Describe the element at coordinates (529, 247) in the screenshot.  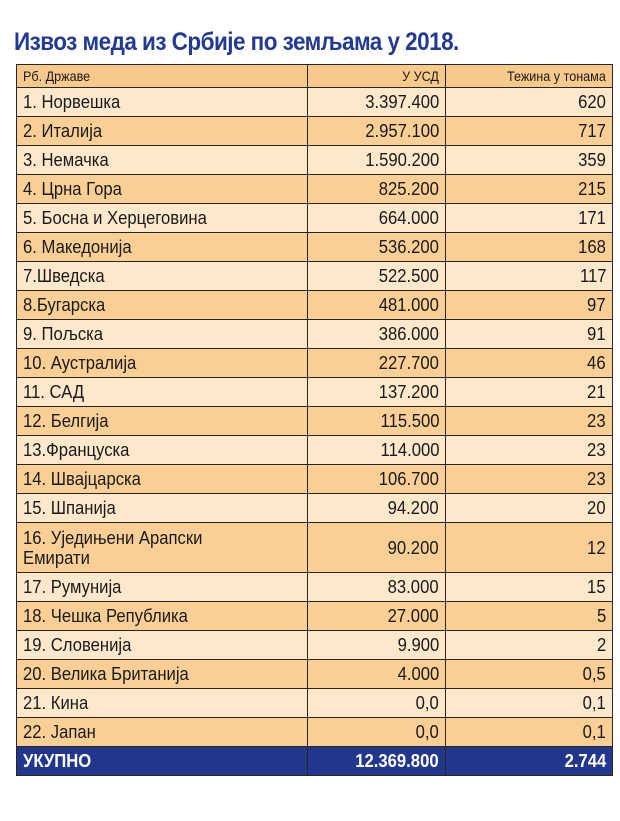
I see `tons-cell: 168` at that location.